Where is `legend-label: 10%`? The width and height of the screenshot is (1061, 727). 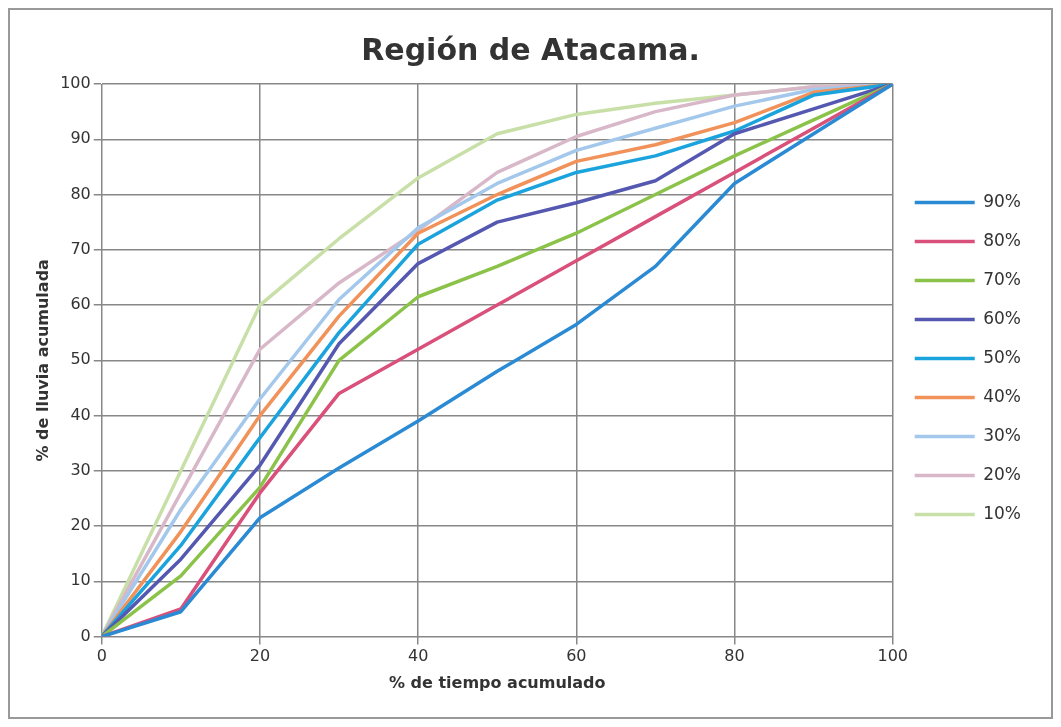 legend-label: 10% is located at coordinates (1002, 512).